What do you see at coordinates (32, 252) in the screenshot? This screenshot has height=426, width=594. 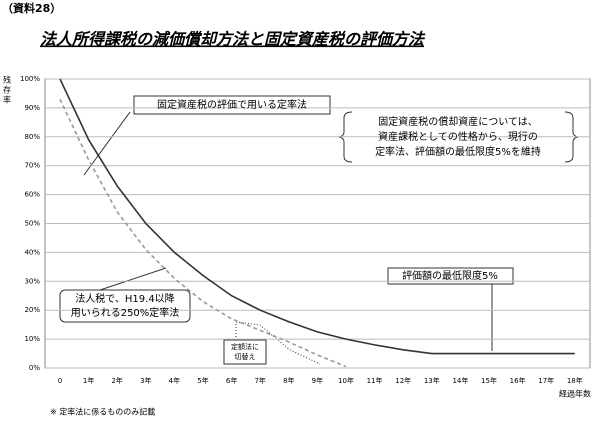 I see `y-tick-label: 40%` at bounding box center [32, 252].